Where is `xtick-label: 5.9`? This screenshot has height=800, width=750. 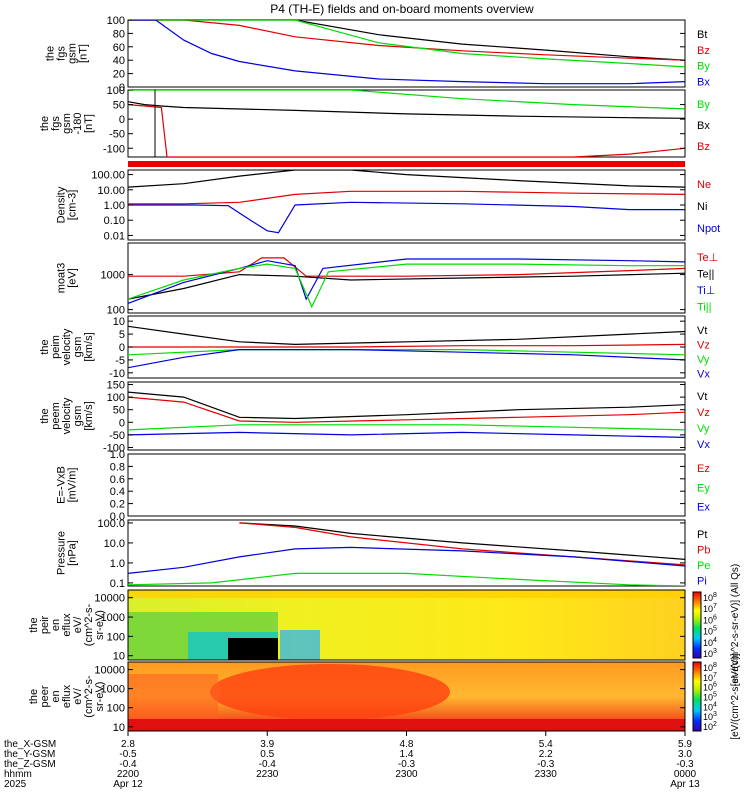 xtick-label: 5.9 is located at coordinates (685, 744).